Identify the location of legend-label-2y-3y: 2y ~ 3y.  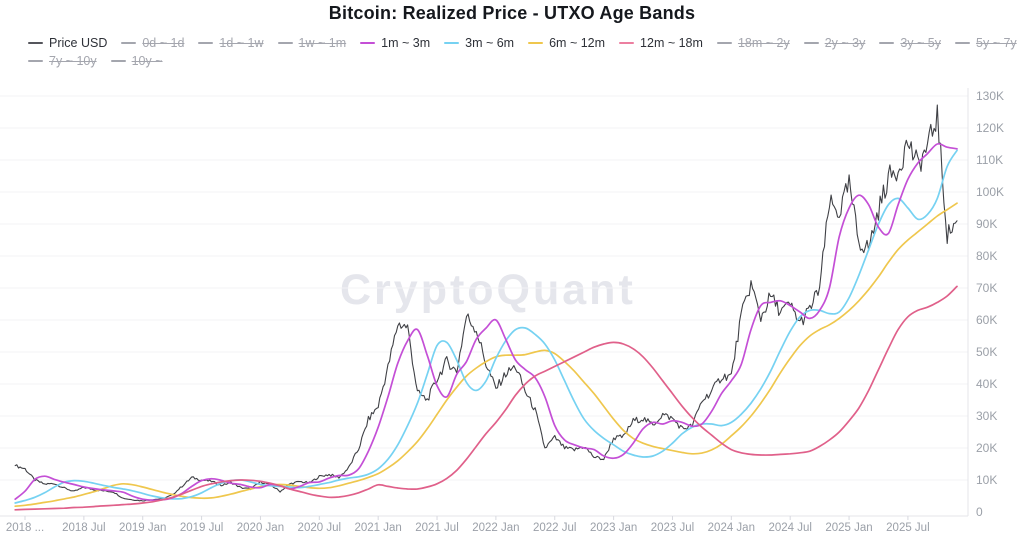
(845, 42).